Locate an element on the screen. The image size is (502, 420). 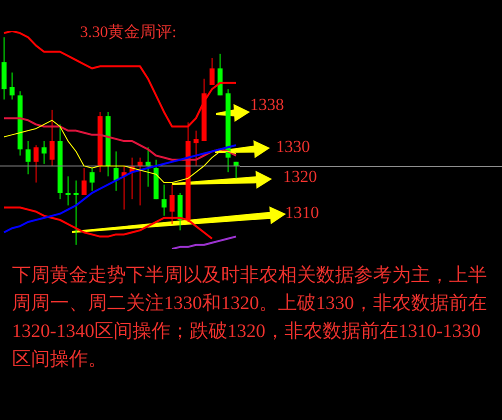
text: 1330 is located at coordinates (293, 146).